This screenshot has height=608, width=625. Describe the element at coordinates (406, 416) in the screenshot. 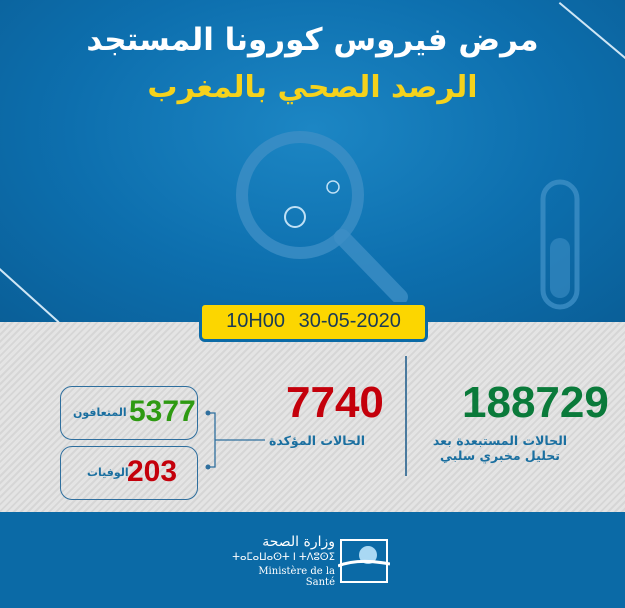

I see `divider` at that location.